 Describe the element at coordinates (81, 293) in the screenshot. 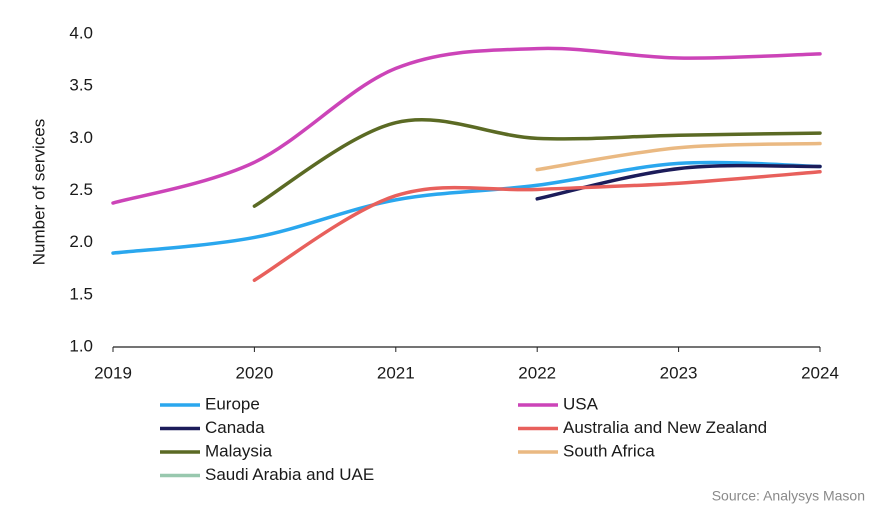

I see `y-tick-label: 1.5` at that location.